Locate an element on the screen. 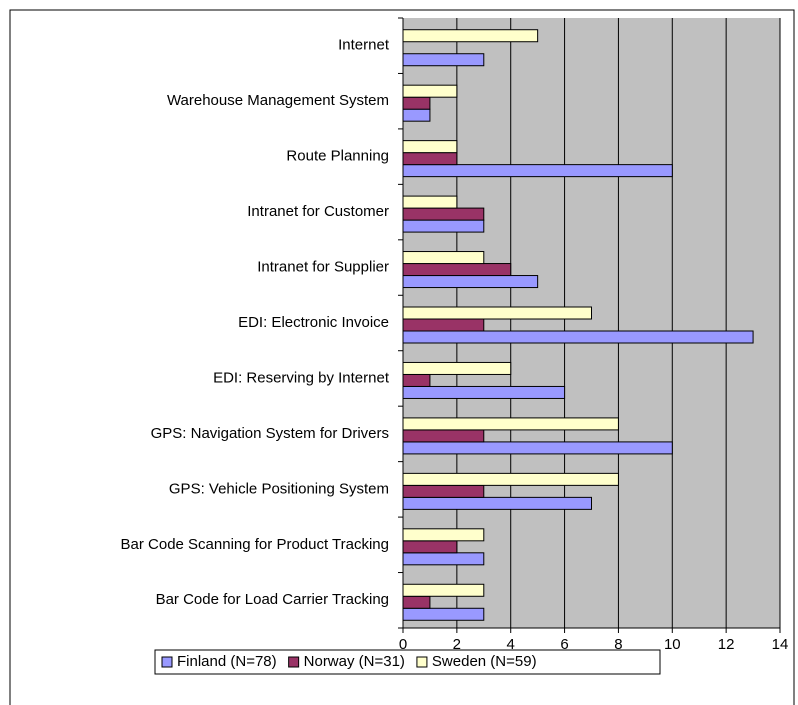  legend-box is located at coordinates (407, 662).